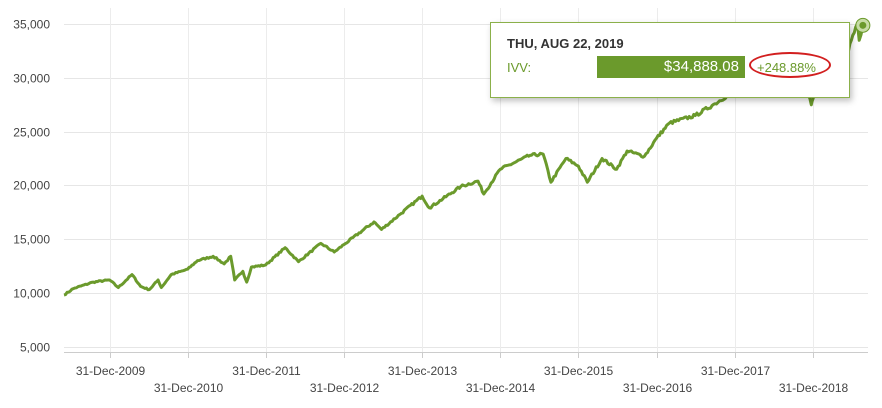  What do you see at coordinates (658, 388) in the screenshot?
I see `x-tick-label: 31-Dec-2016` at bounding box center [658, 388].